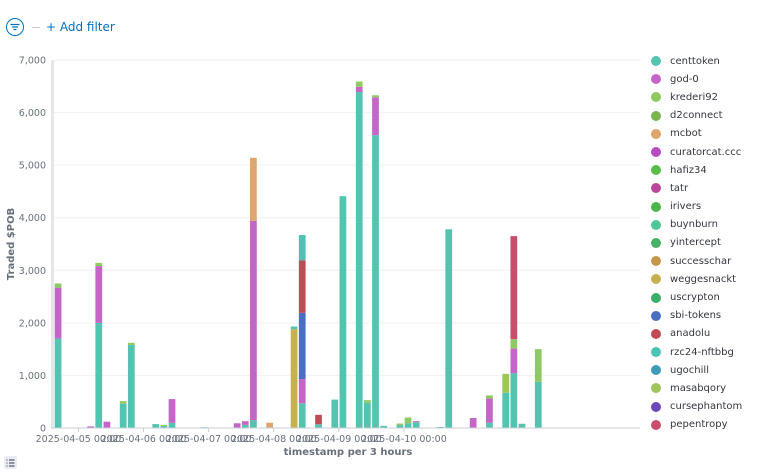 The width and height of the screenshot is (768, 473). I want to click on bar-segment-weggesnackt, so click(294, 378).